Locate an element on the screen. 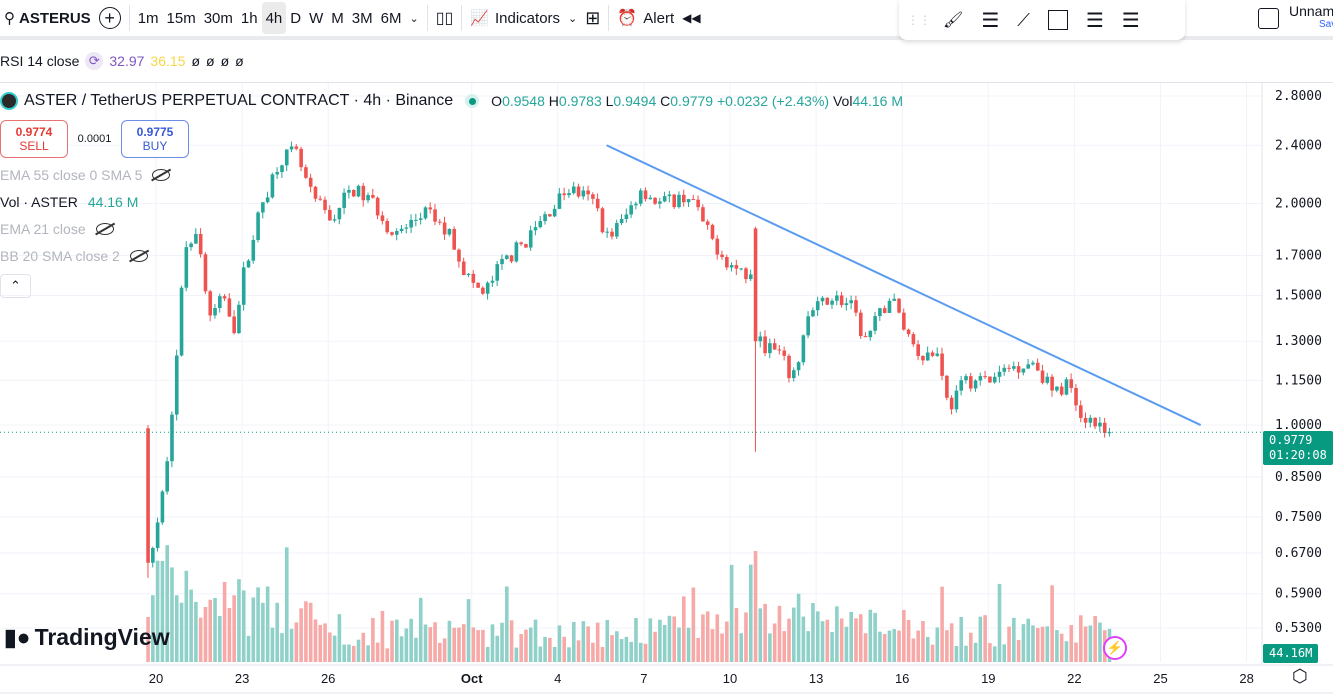  alert-button: ⏰ Alert is located at coordinates (646, 18).